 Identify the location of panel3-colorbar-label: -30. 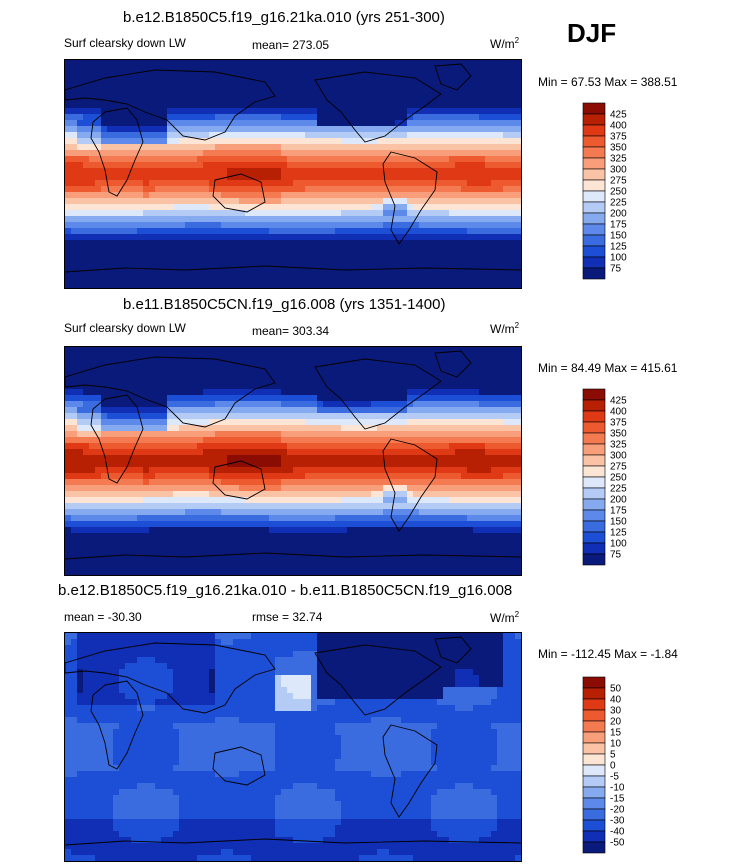
(617, 821).